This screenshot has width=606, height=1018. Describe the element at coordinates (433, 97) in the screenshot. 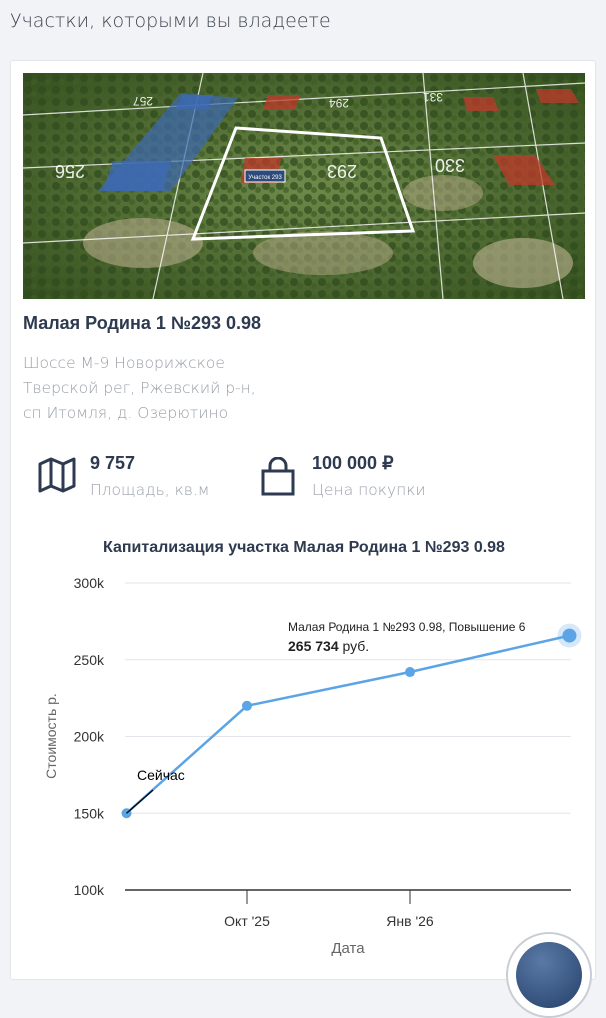

I see `plot-number: 331` at that location.